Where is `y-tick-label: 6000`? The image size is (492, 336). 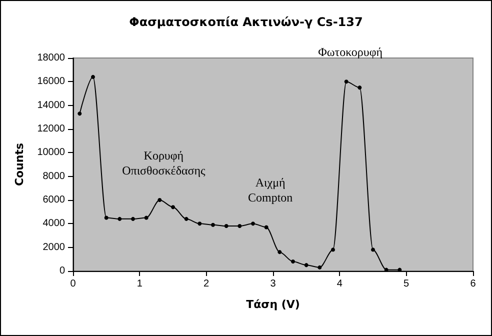
y-tick-label: 6000 is located at coordinates (54, 200).